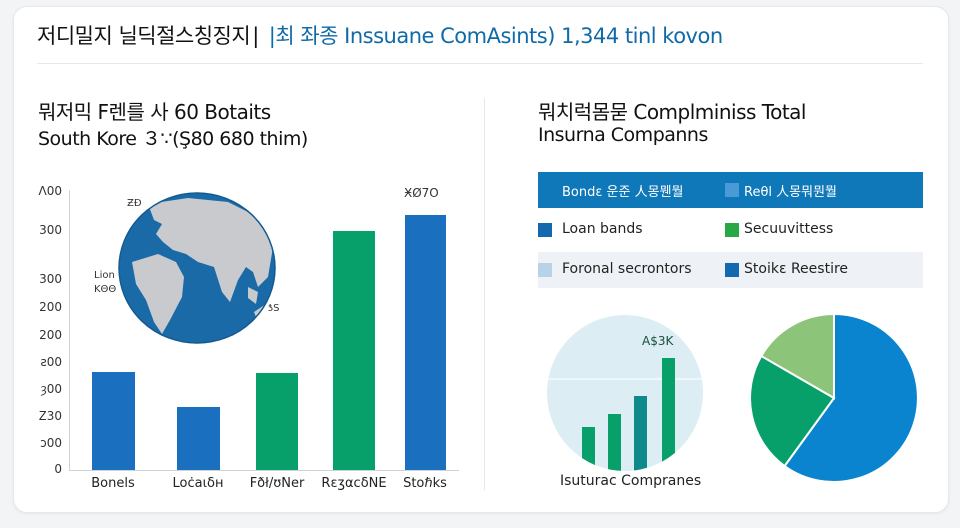  What do you see at coordinates (198, 483) in the screenshot?
I see `x-label: Loċaιδʜ` at bounding box center [198, 483].